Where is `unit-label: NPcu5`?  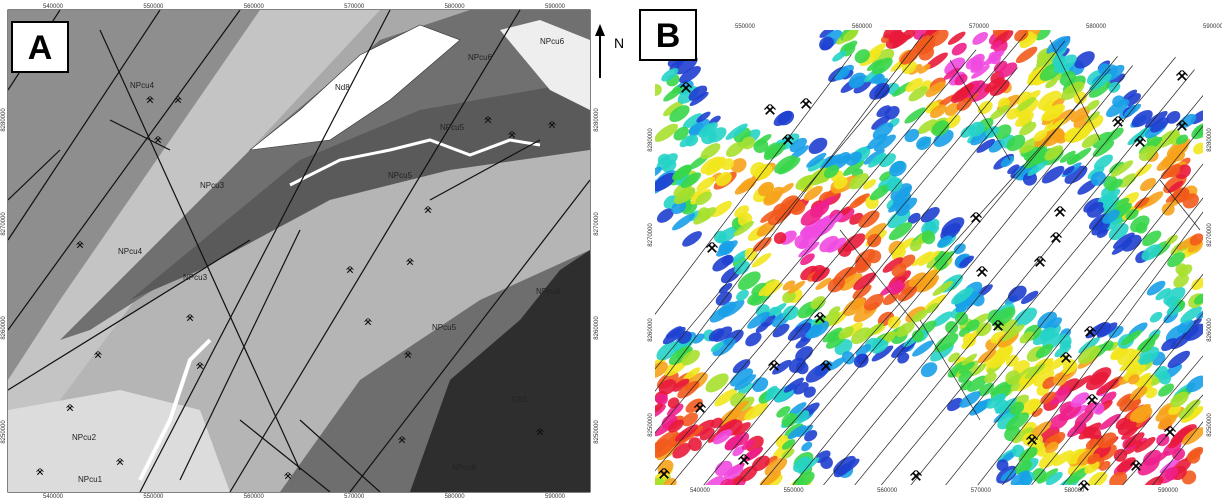
unit-label: NPcu5 is located at coordinates (400, 175).